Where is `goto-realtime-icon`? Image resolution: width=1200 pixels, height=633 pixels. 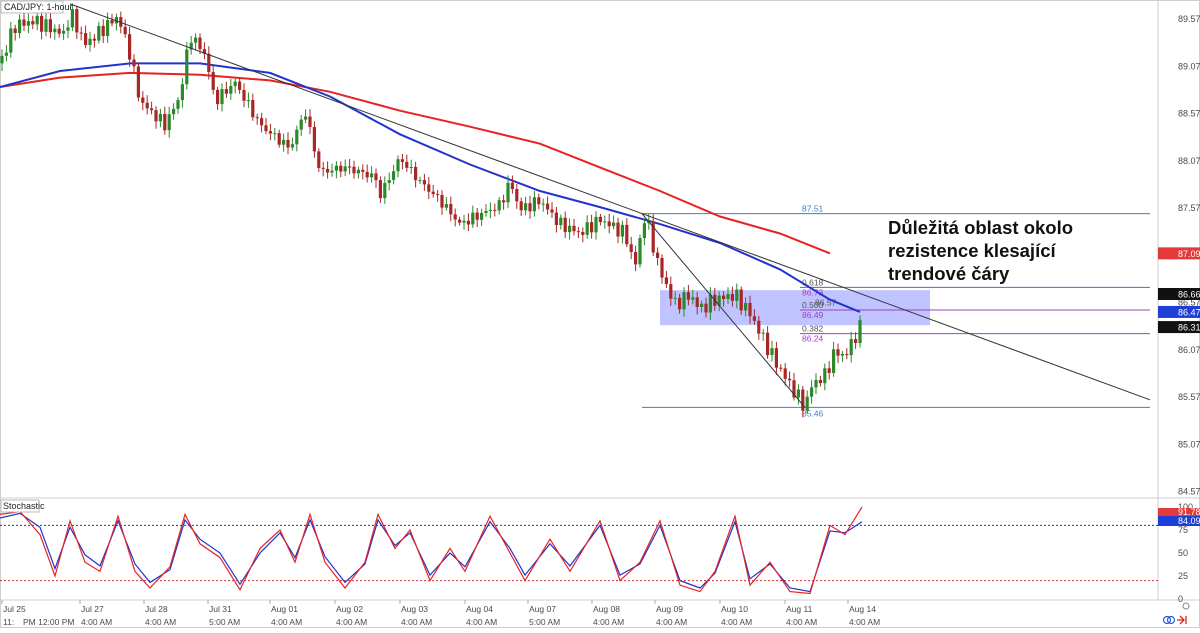
goto-realtime-icon is located at coordinates (1182, 620).